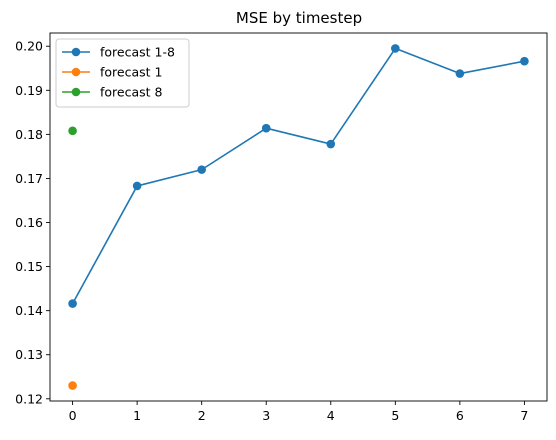 This screenshot has width=556, height=440. I want to click on y-tick-label: 0.18, so click(29, 134).